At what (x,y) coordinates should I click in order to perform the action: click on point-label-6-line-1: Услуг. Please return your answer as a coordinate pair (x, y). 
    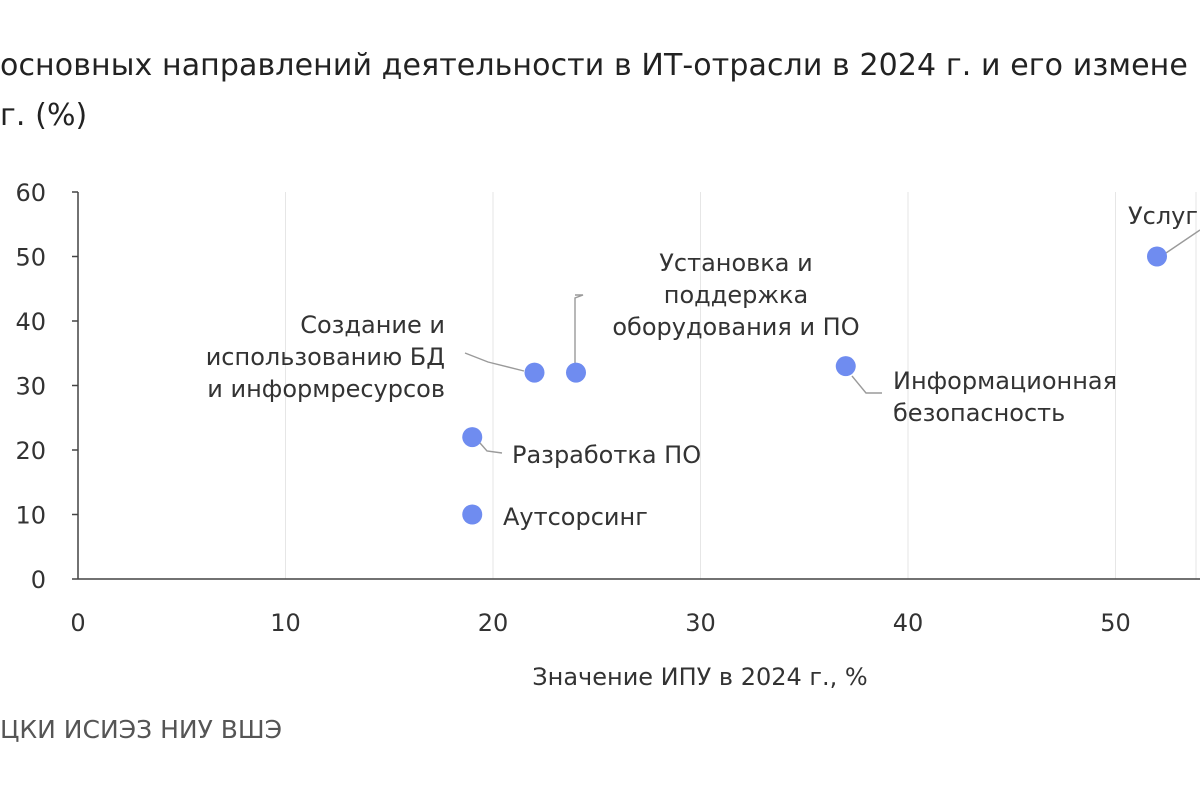
    Looking at the image, I should click on (1163, 216).